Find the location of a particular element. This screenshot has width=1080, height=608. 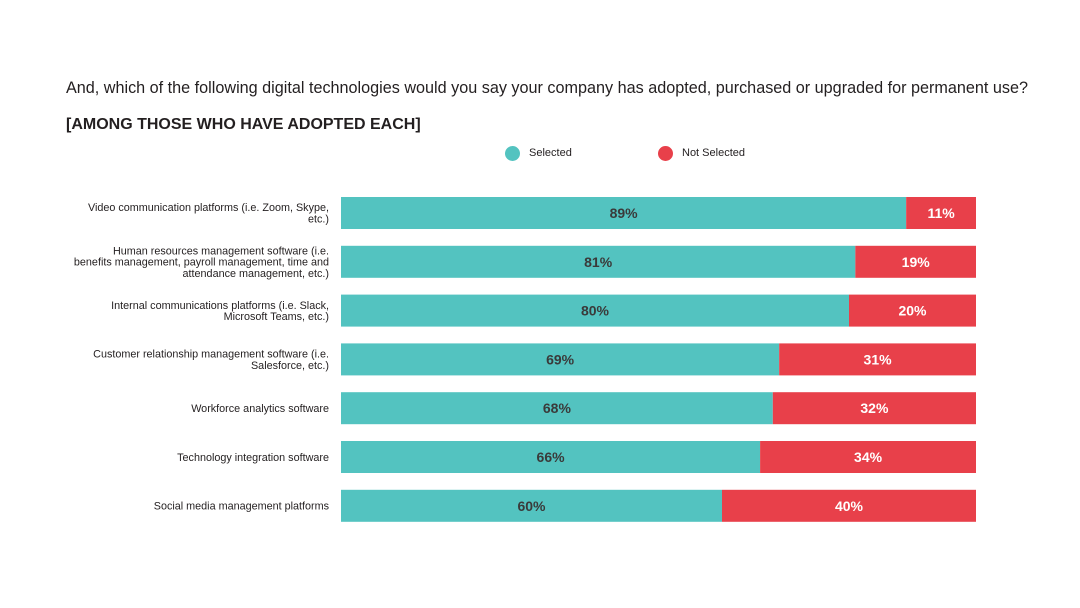

category-label: Social media management platforms is located at coordinates (242, 507).